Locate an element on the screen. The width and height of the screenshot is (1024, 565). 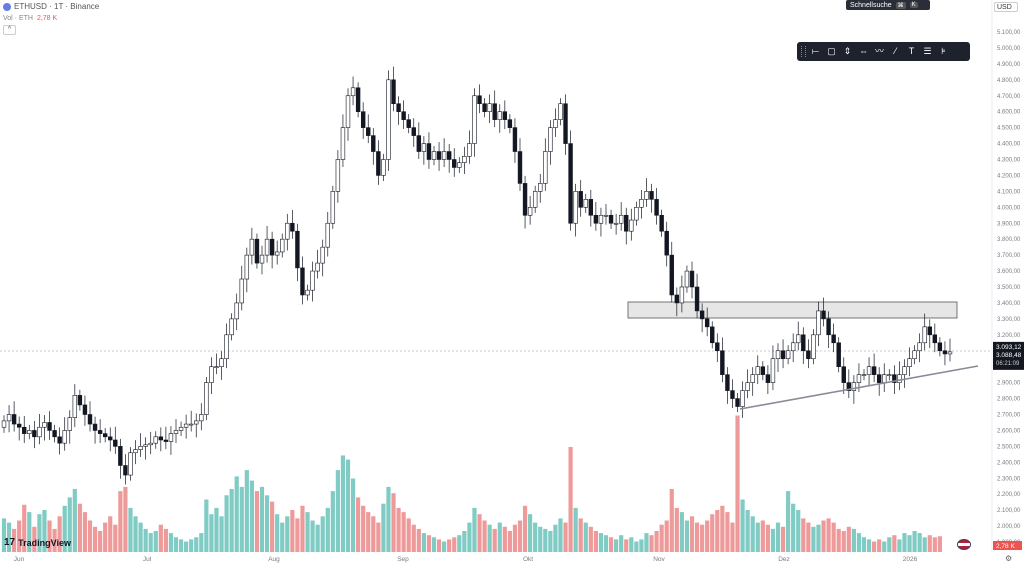
us-flag-icon is located at coordinates (964, 544).